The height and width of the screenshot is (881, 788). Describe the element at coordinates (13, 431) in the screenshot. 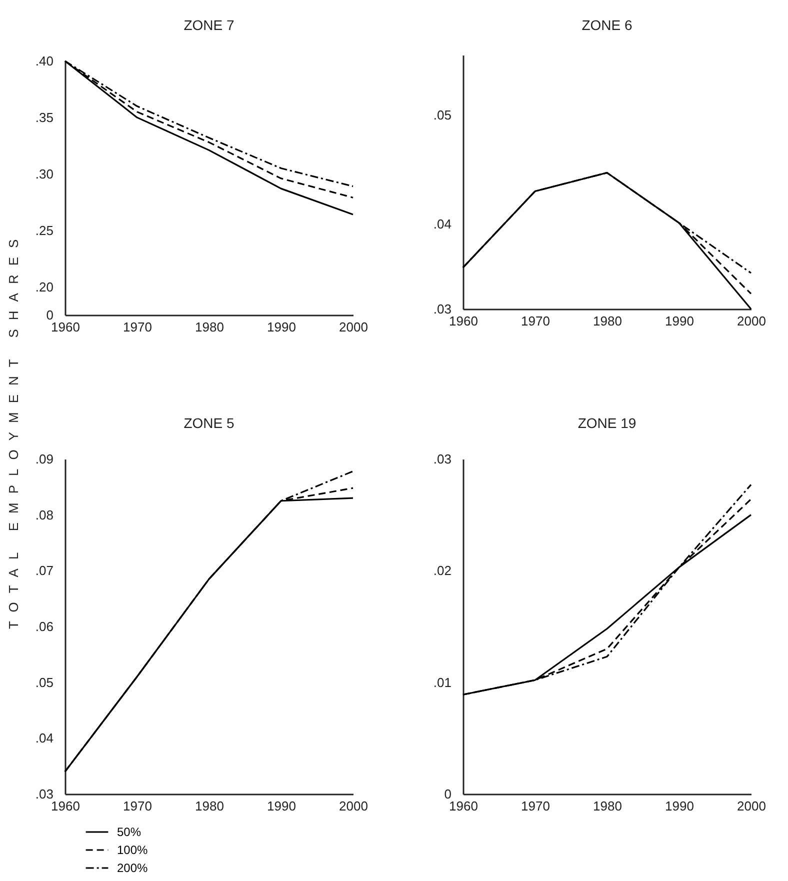

I see `y-axis-title: TOTAL EMPLOYMENT SHARES` at that location.